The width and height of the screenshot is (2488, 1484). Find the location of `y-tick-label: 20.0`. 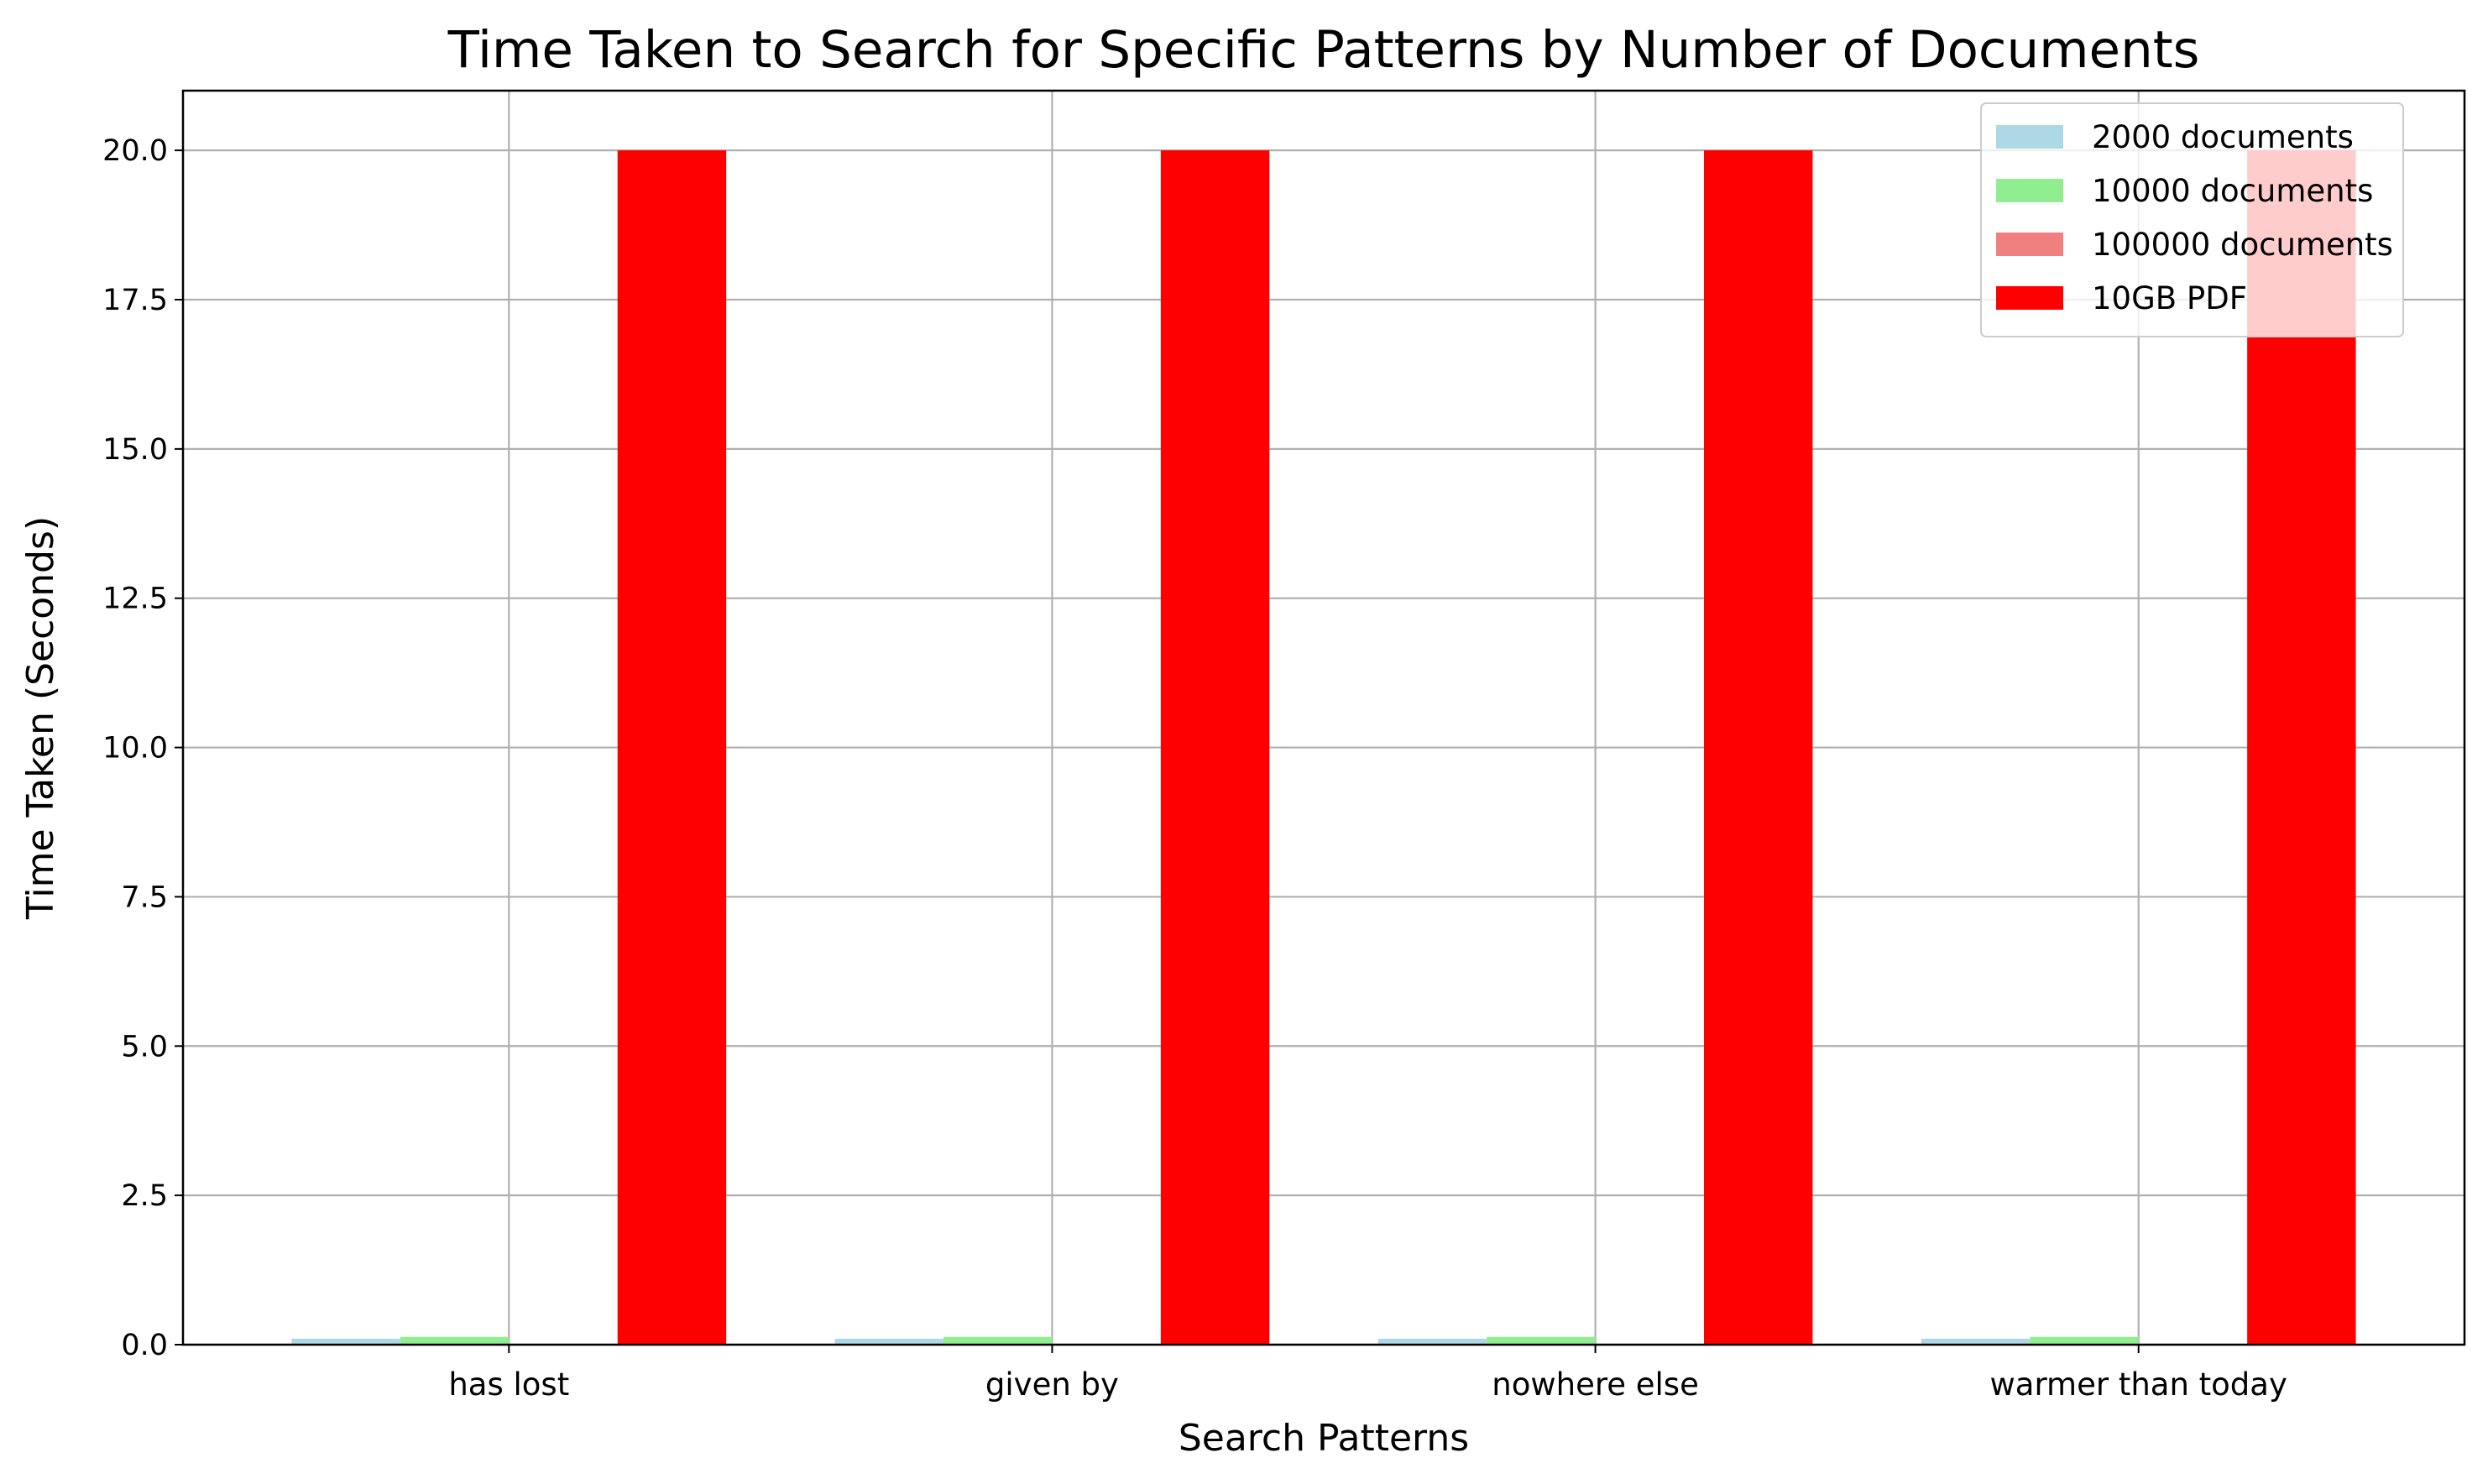

y-tick-label: 20.0 is located at coordinates (135, 151).